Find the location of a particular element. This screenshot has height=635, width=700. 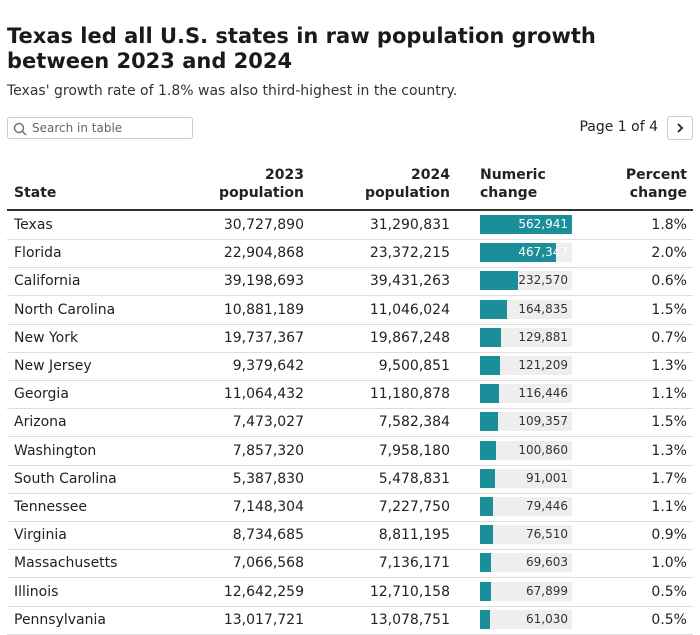

change-label: 100,860 is located at coordinates (543, 449).